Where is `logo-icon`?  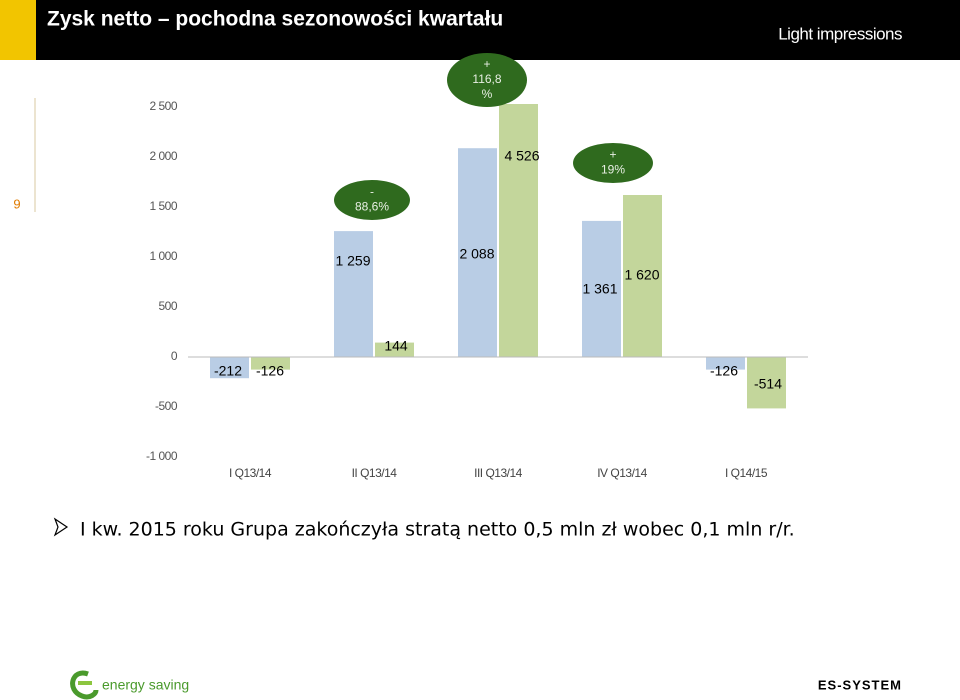
logo-icon is located at coordinates (84, 685).